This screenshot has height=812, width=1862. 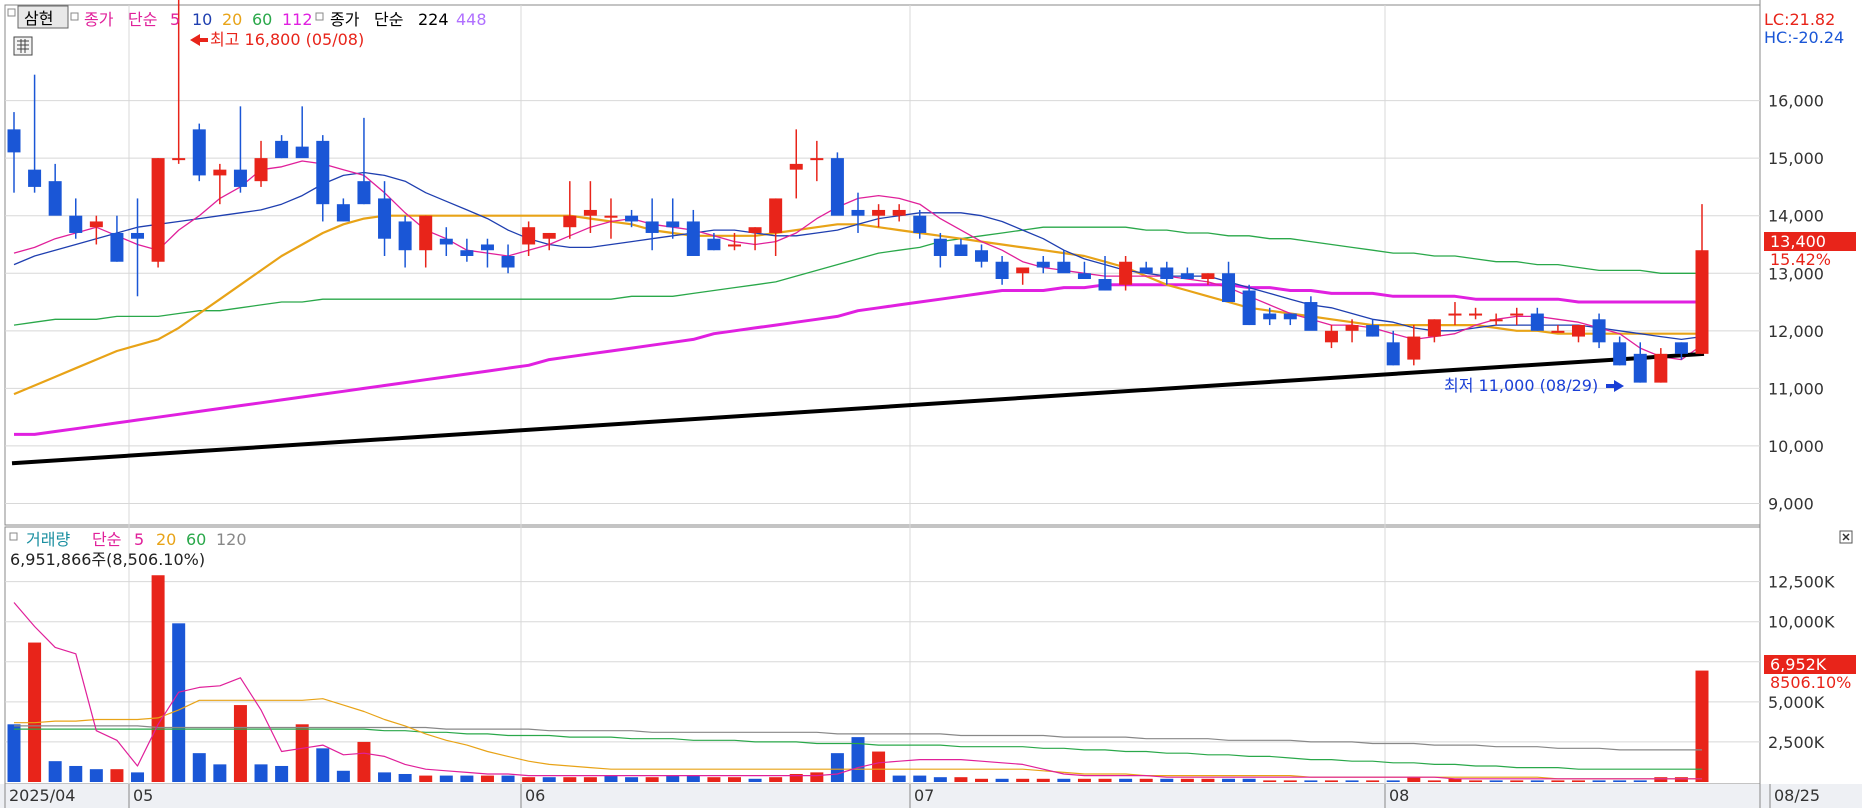 I want to click on high-annotation: 최고 16,800 (05/08), so click(x=277, y=39).